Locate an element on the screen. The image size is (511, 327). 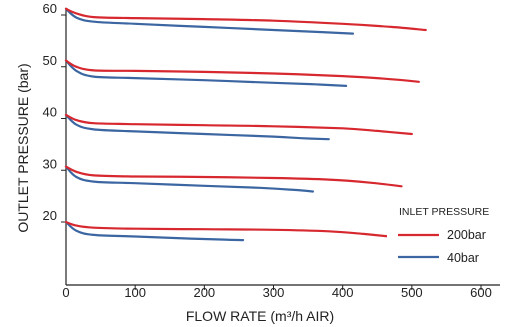
y-tick-label-40: 40 is located at coordinates (50, 112).